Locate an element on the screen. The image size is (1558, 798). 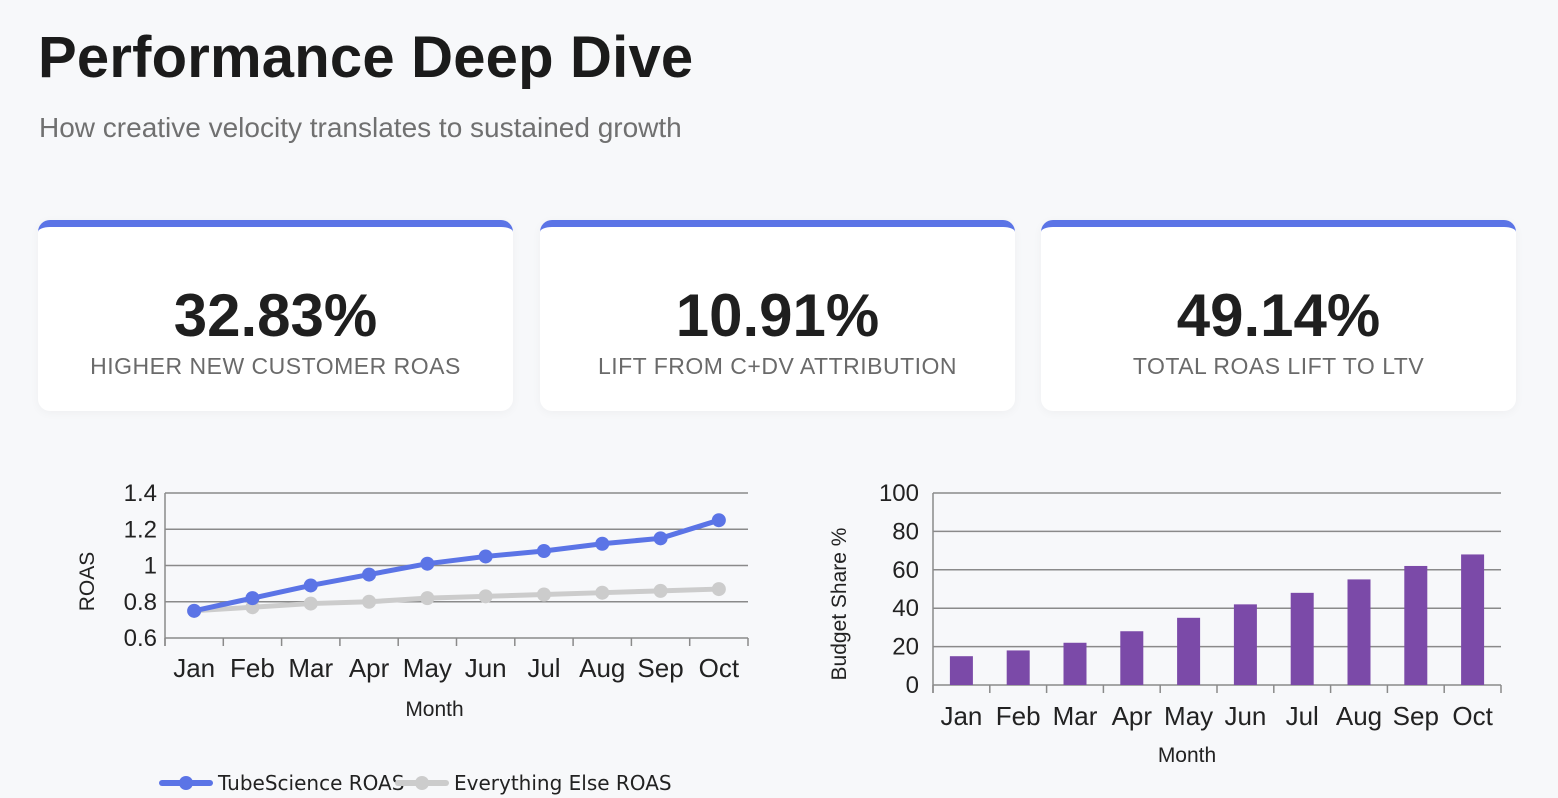
bar-jun is located at coordinates (1245, 644).